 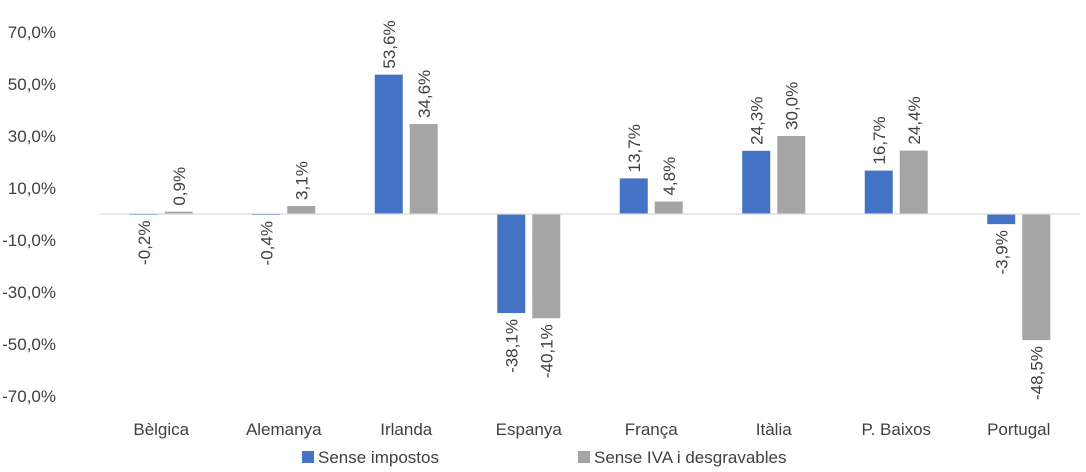 What do you see at coordinates (389, 44) in the screenshot?
I see `data-label: 53,6%` at bounding box center [389, 44].